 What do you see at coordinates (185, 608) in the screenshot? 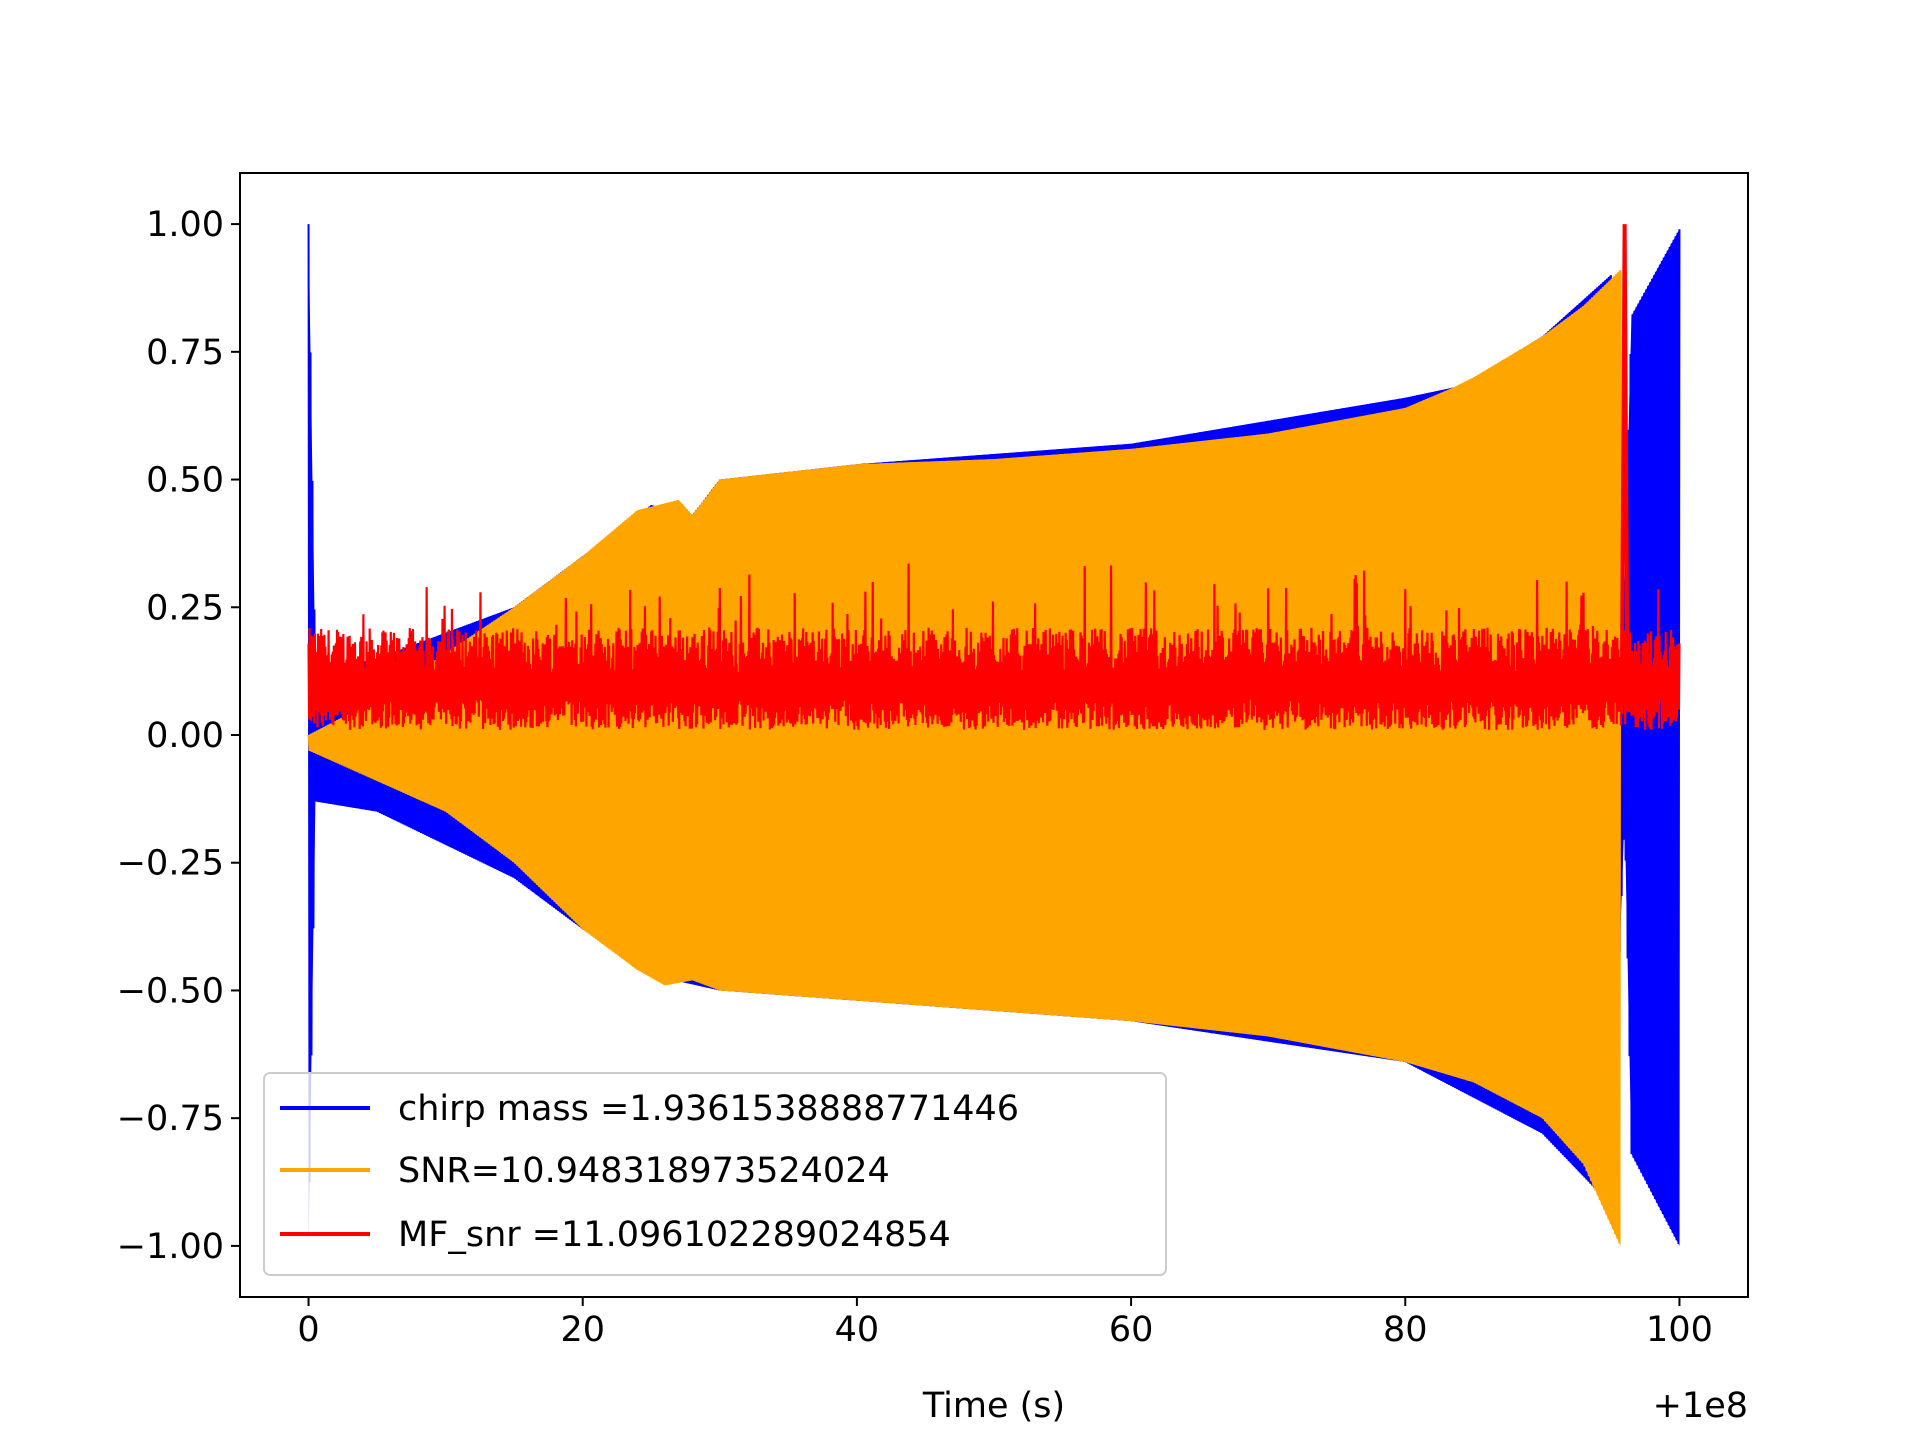
I see `y-tick-label: 0.25` at bounding box center [185, 608].